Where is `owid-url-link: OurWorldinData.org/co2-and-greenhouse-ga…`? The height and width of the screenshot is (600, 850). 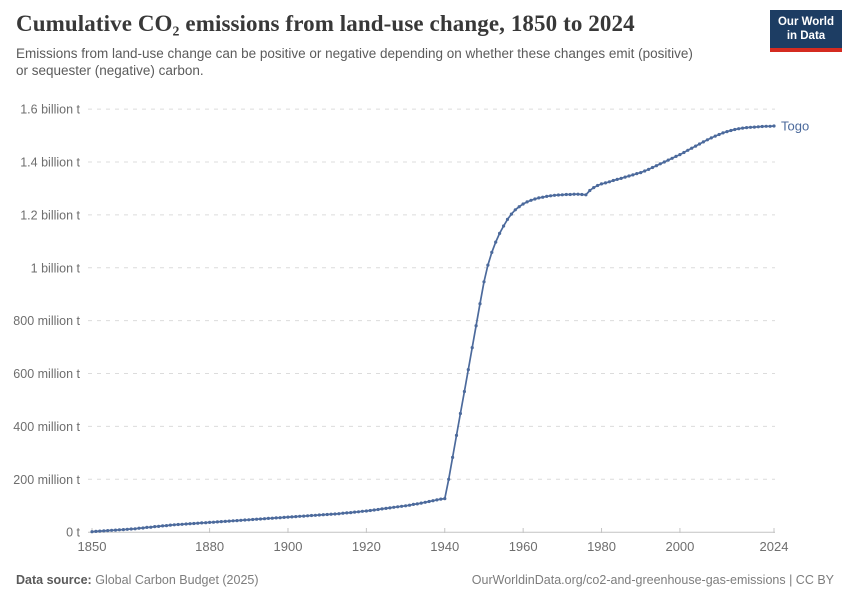 owid-url-link: OurWorldinData.org/co2-and-greenhouse-ga… is located at coordinates (652, 580).